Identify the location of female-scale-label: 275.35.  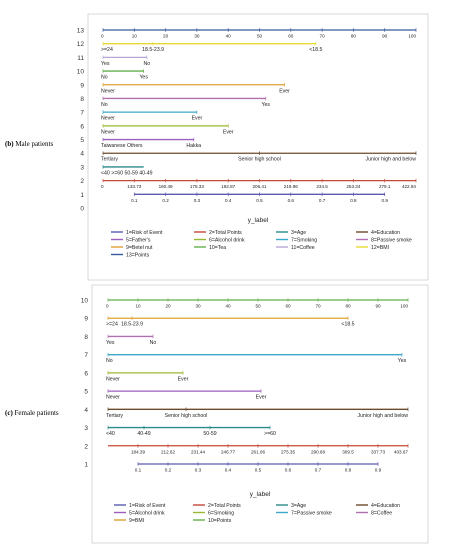
(288, 451).